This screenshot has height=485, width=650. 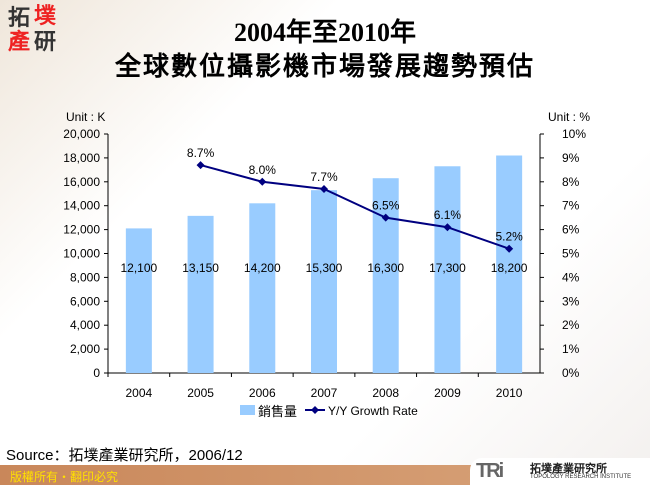 I want to click on x-tick-label: 2004, so click(x=139, y=393).